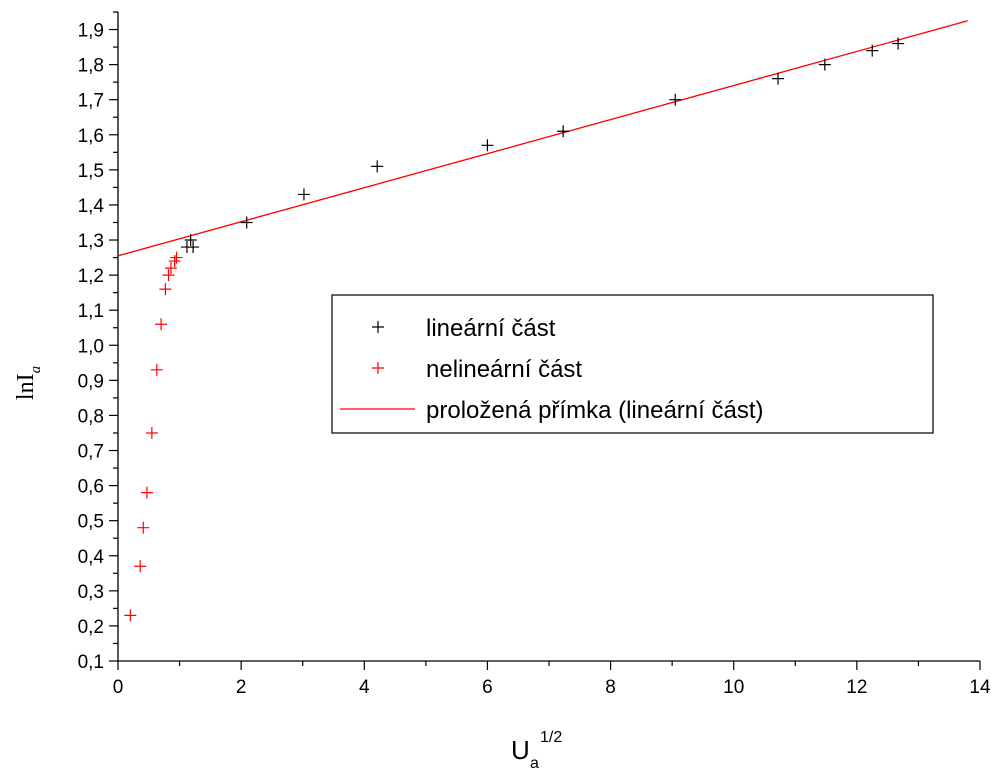 Image resolution: width=996 pixels, height=775 pixels. I want to click on legend-box, so click(632, 364).